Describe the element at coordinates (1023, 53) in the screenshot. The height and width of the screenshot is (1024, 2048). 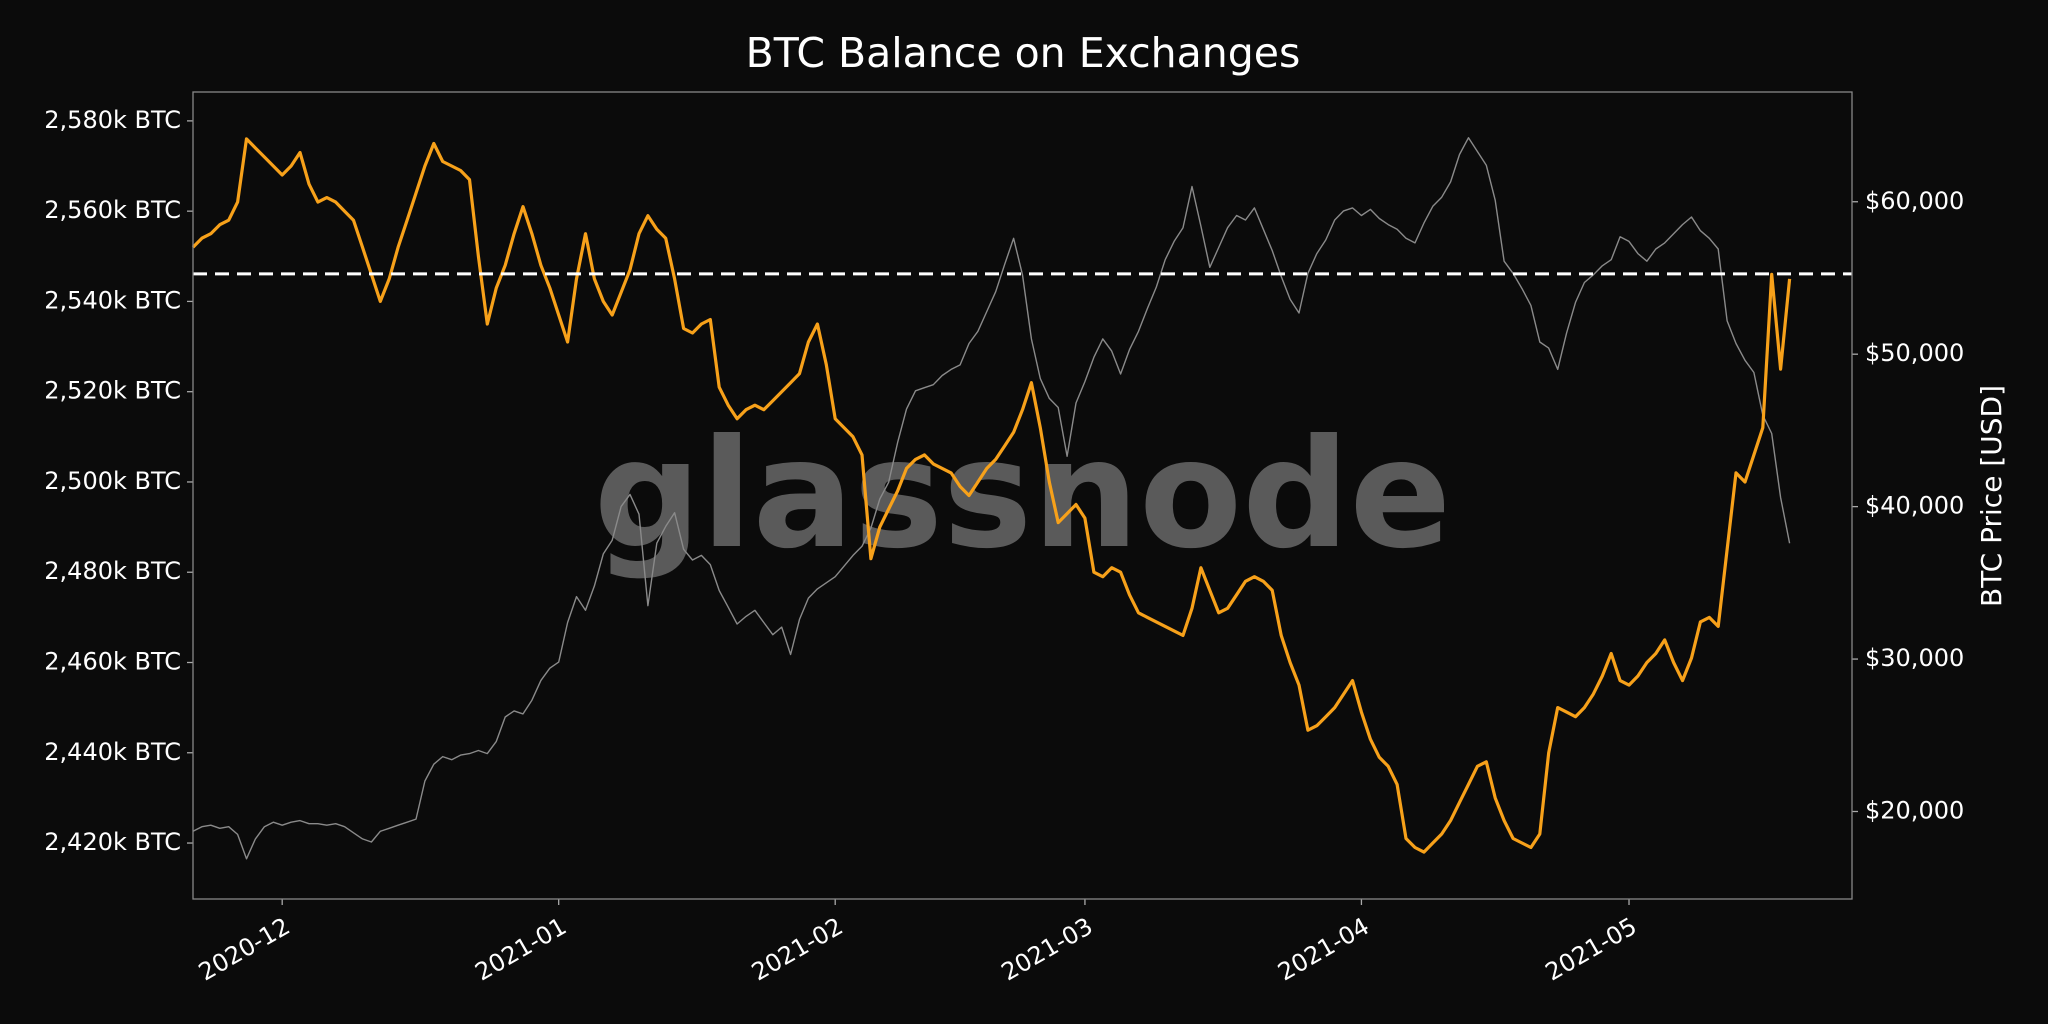
I see `chart-title: BTC Balance on Exchanges` at that location.